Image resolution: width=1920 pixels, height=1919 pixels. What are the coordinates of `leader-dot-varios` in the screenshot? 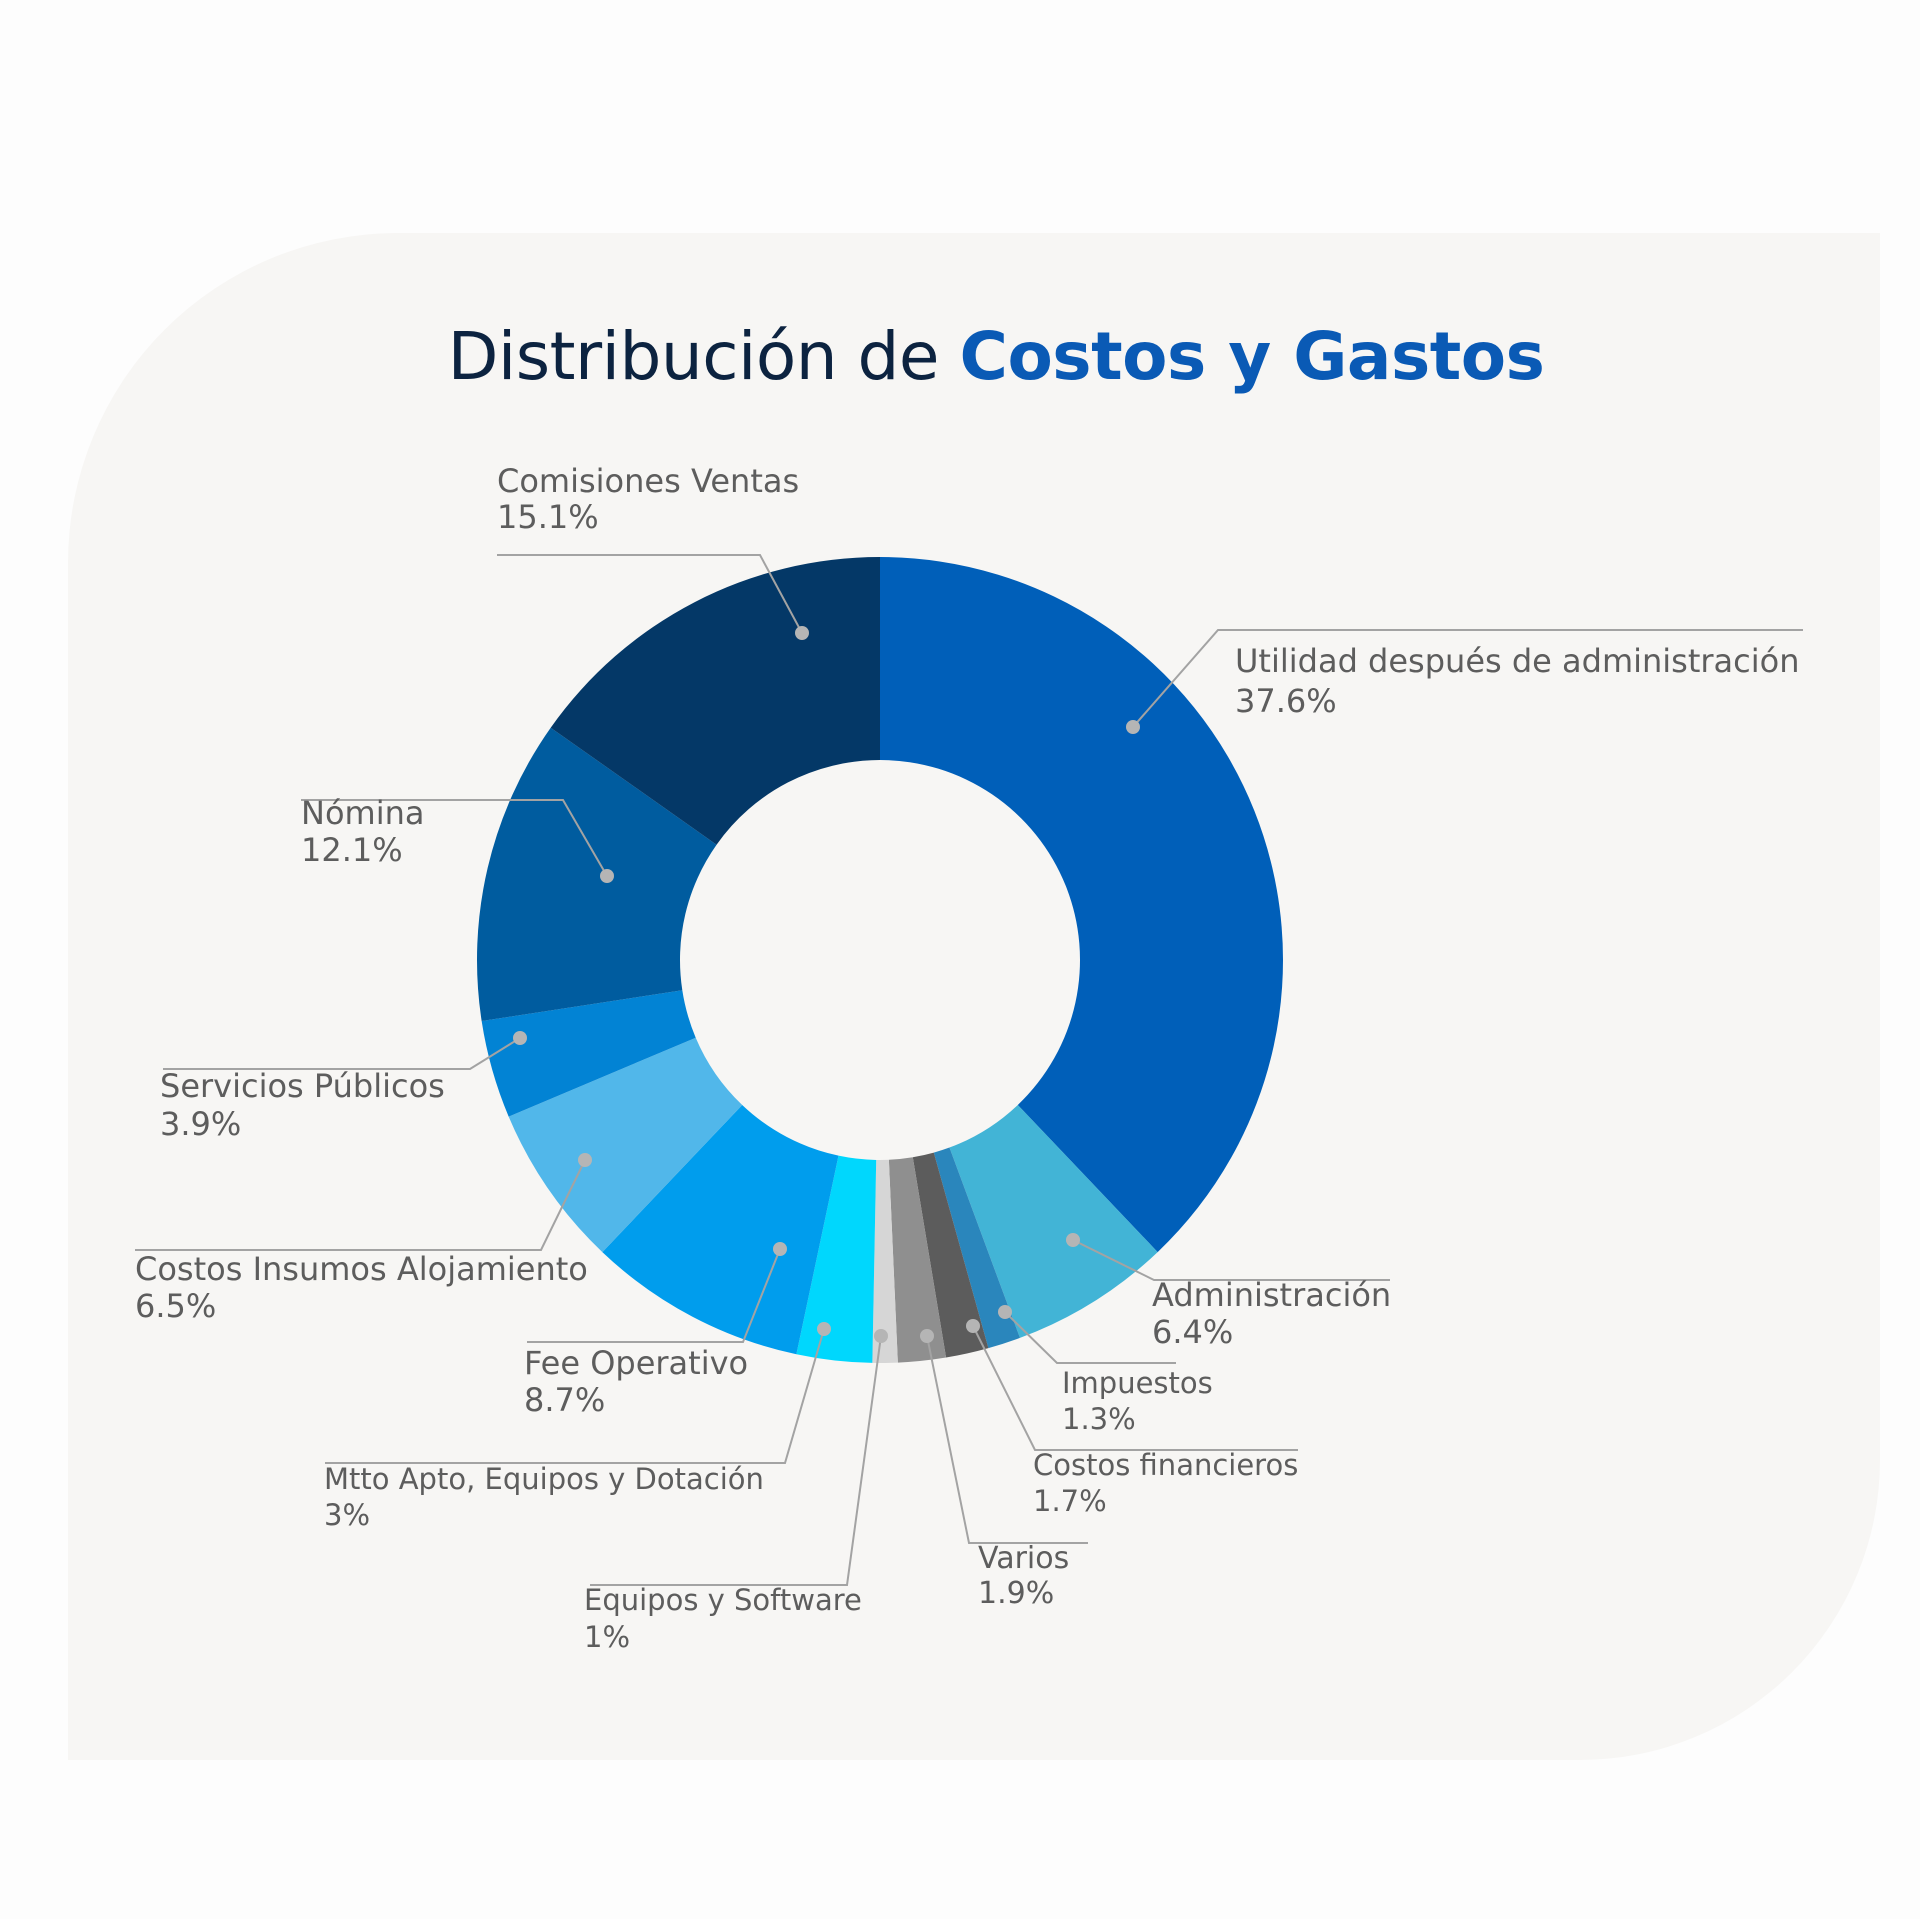 It's located at (927, 1336).